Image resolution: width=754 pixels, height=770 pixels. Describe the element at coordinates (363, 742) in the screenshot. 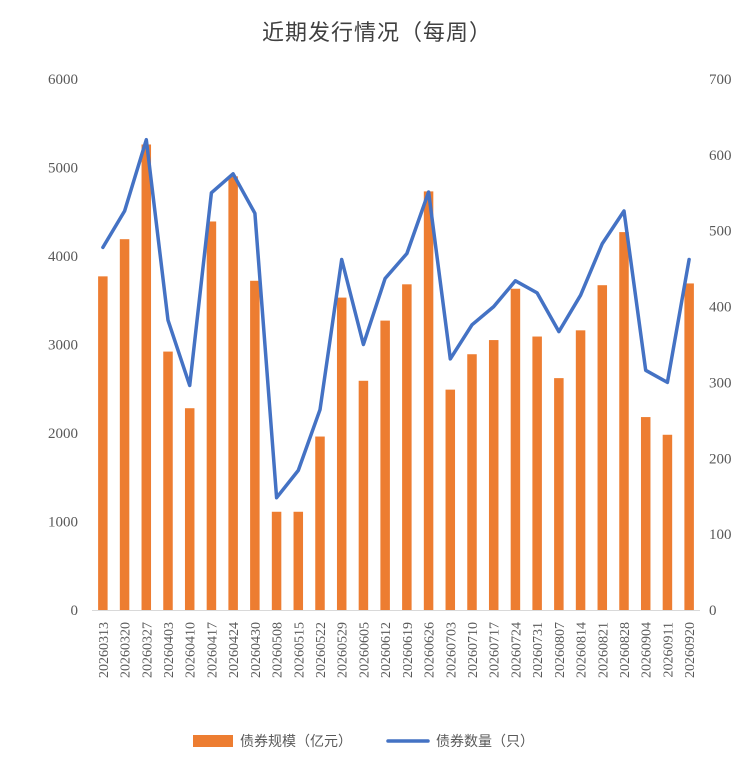

I see `legend: 债券规模（亿元） 债券数量（只）` at that location.